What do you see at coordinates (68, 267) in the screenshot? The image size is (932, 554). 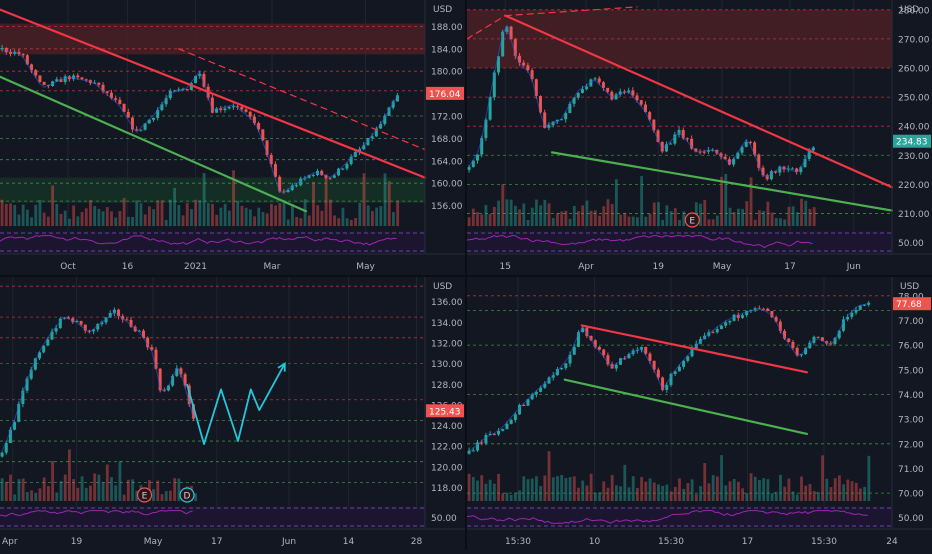 I see `x-tick-label: Oct` at bounding box center [68, 267].